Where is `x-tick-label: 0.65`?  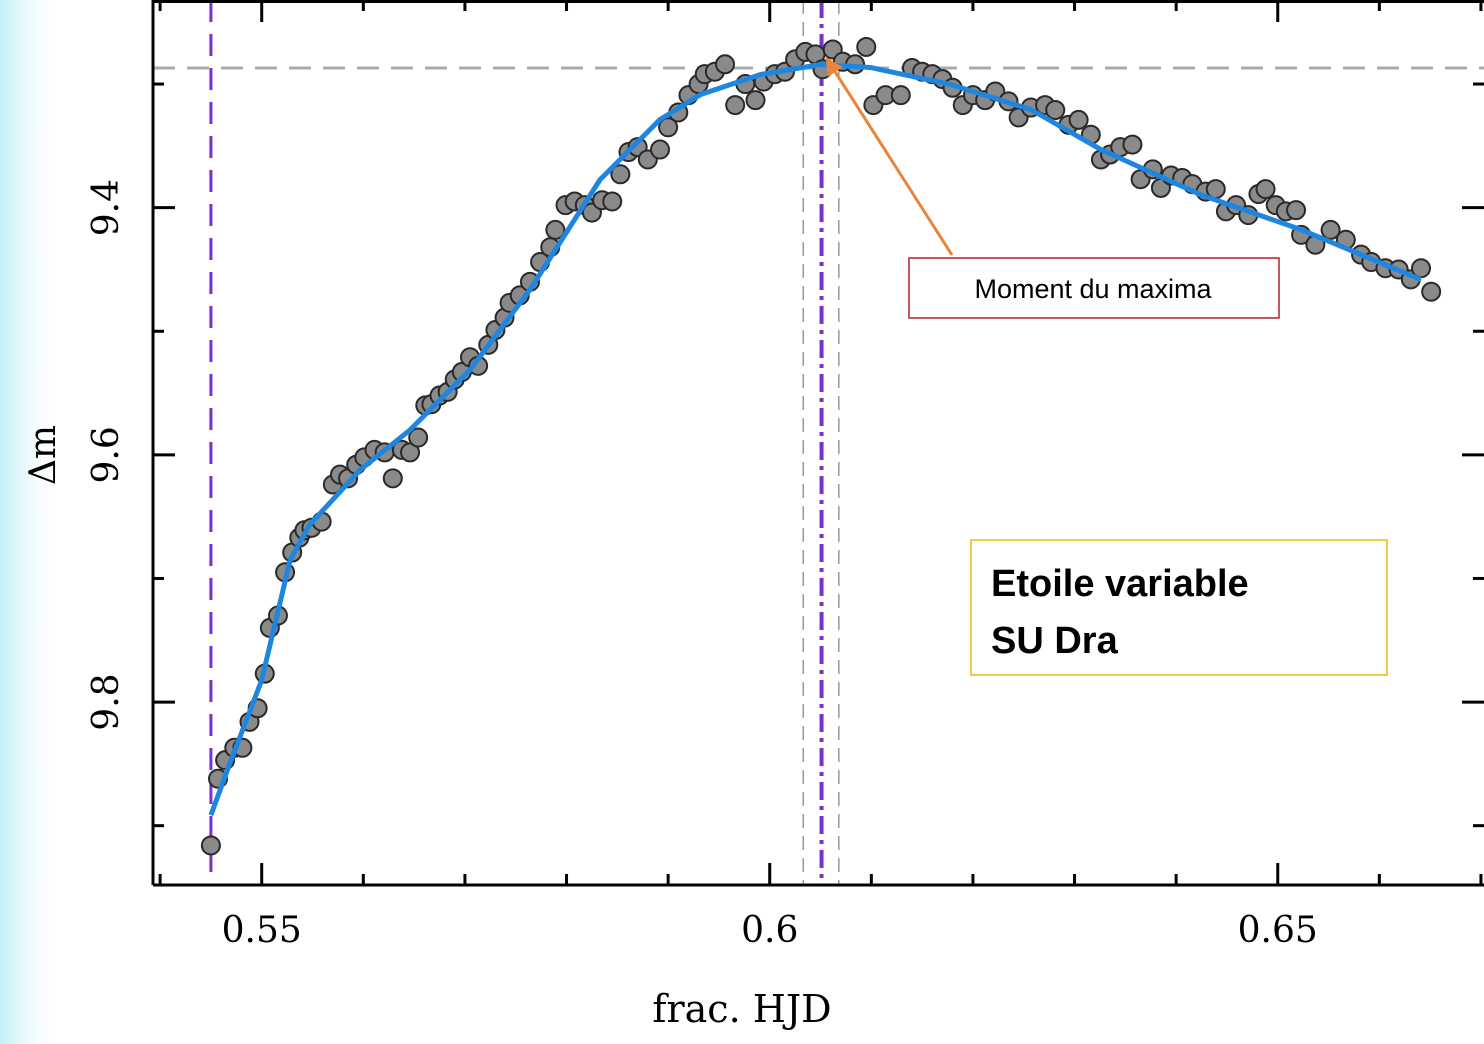 x-tick-label: 0.65 is located at coordinates (1278, 930).